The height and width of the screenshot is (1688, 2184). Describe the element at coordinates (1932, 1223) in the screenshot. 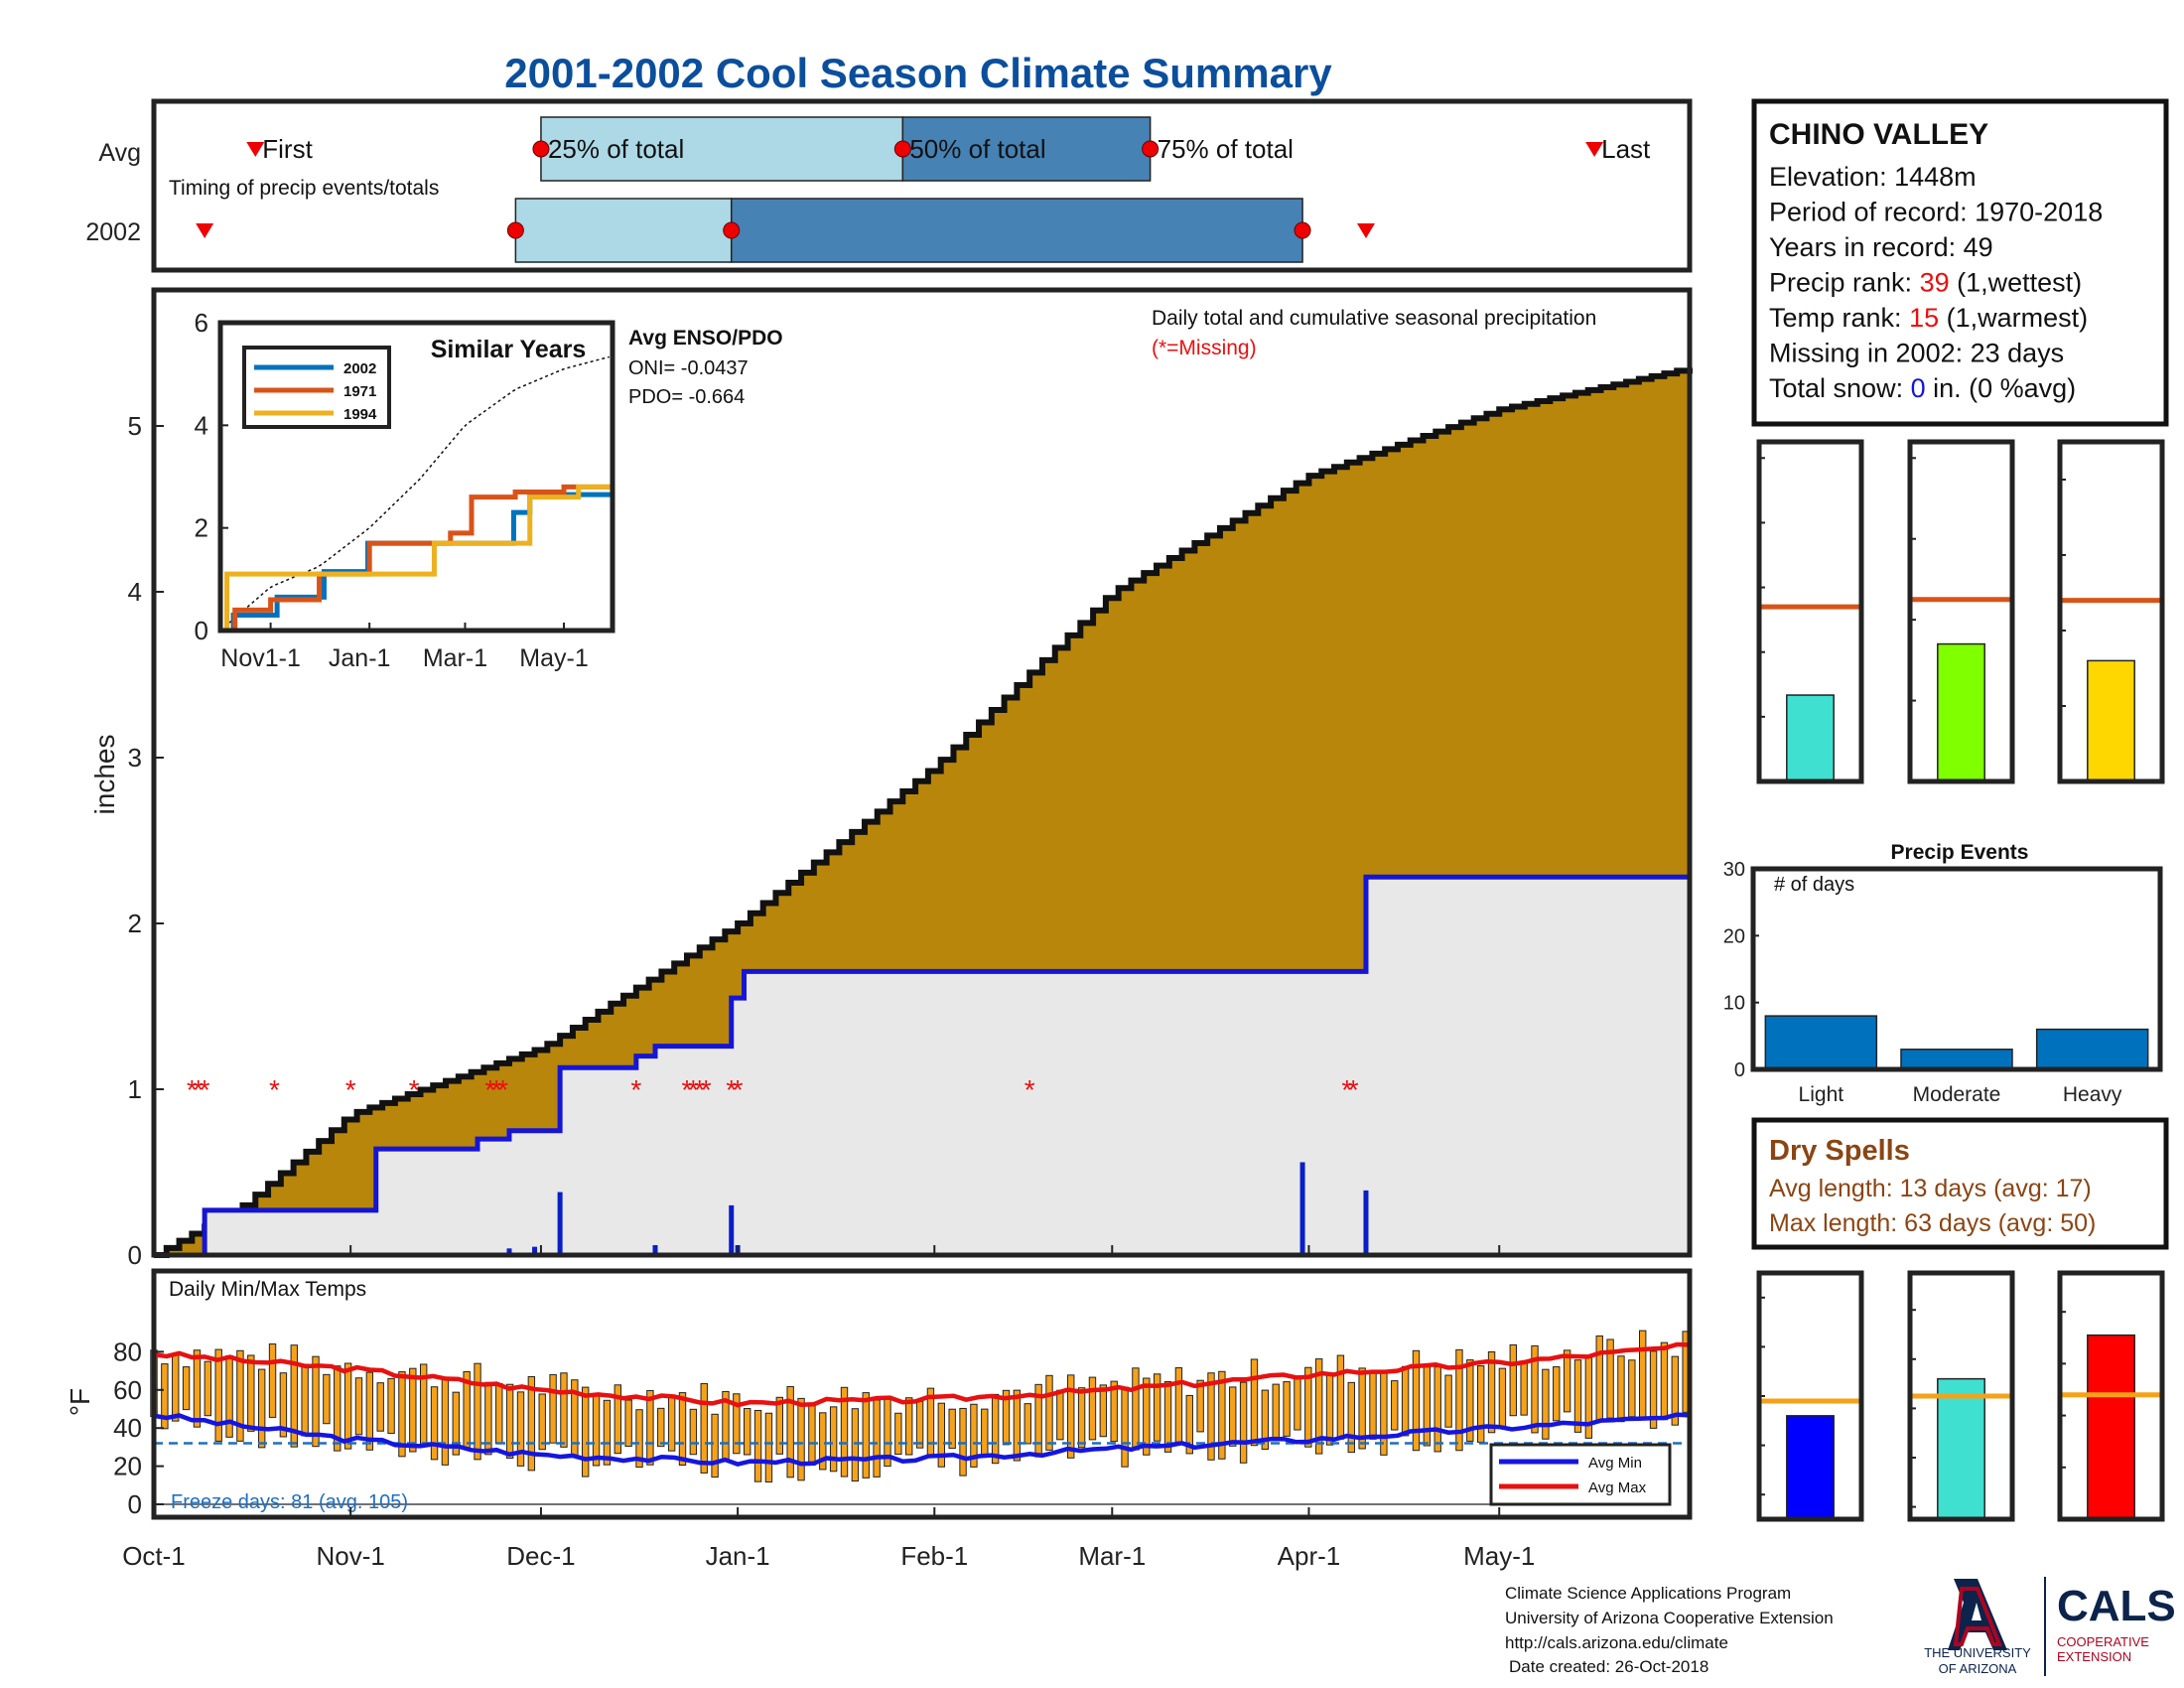

I see `dry-spells-max: Max length: 63 days (avg: 50)` at that location.